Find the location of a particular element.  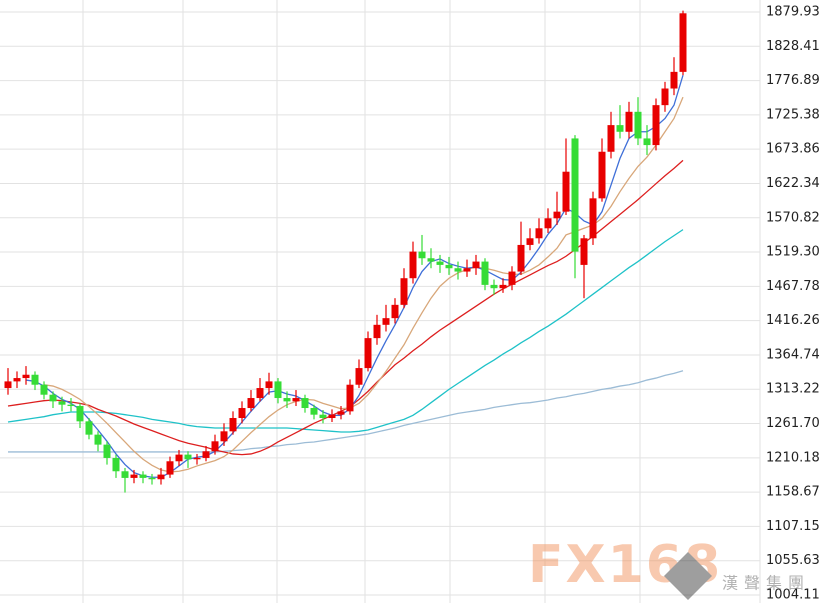

moving-average-line is located at coordinates (346, 411).